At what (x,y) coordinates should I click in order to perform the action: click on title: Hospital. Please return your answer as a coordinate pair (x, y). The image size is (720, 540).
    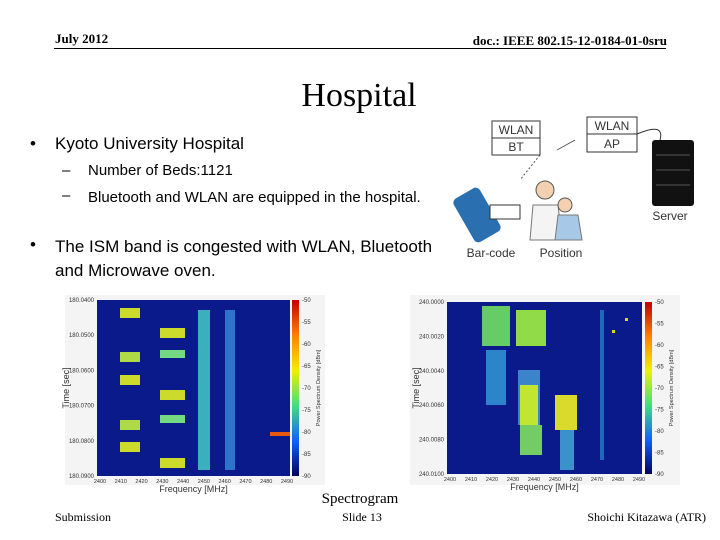
    Looking at the image, I should click on (359, 95).